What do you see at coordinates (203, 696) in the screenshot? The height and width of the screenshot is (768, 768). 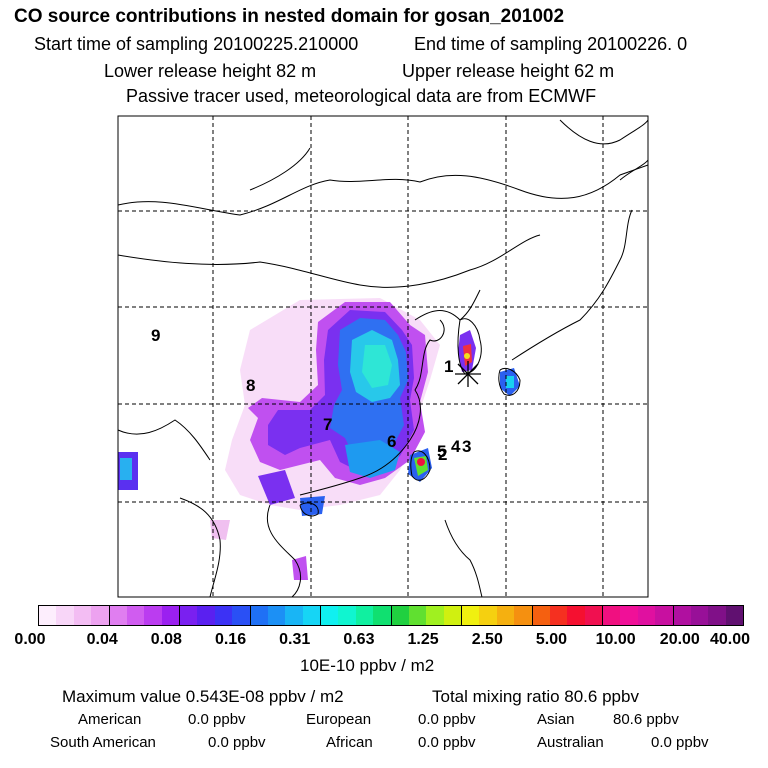 I see `maximum-value: Maximum value 0.543E-08 ppbv / m2` at bounding box center [203, 696].